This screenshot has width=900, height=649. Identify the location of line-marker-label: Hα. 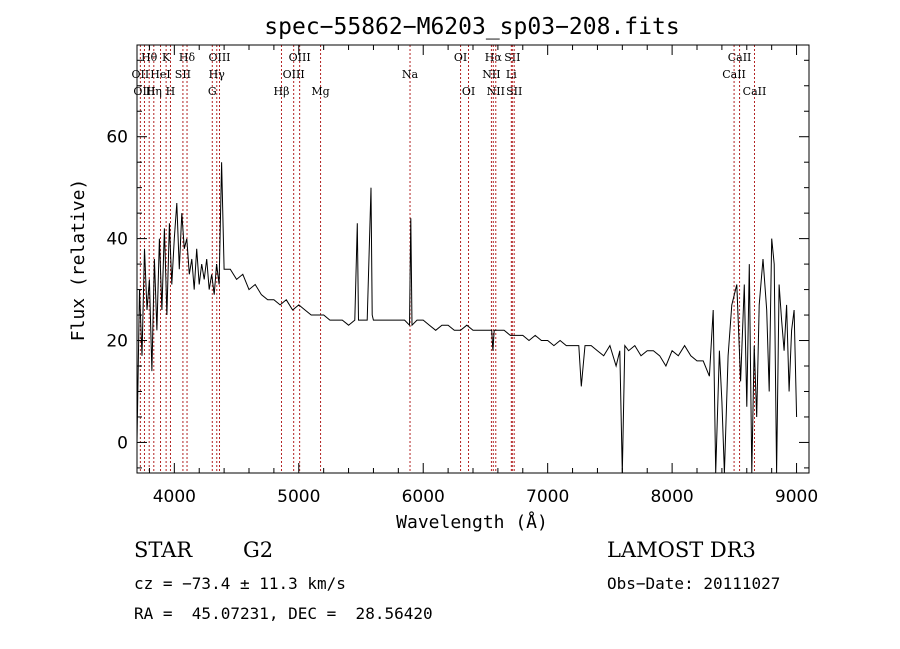
(494, 57).